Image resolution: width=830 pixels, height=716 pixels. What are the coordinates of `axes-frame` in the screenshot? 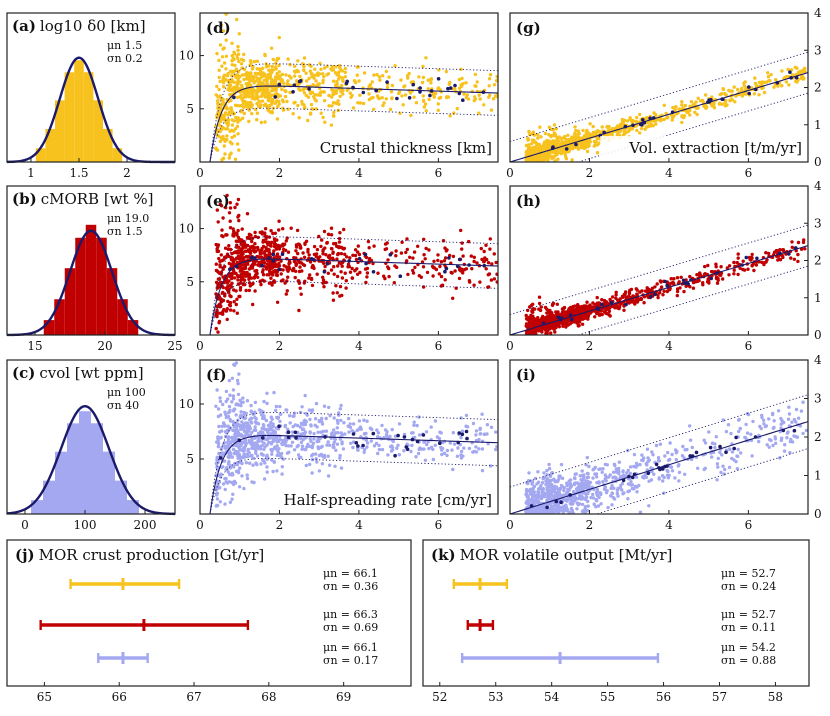 It's located at (91, 437).